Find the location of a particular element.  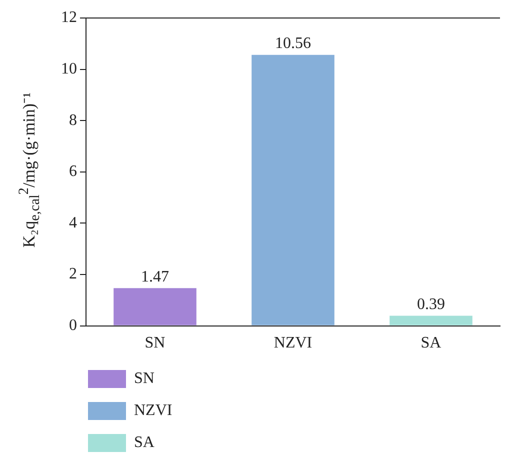

y-tick-label: 2 is located at coordinates (73, 274).